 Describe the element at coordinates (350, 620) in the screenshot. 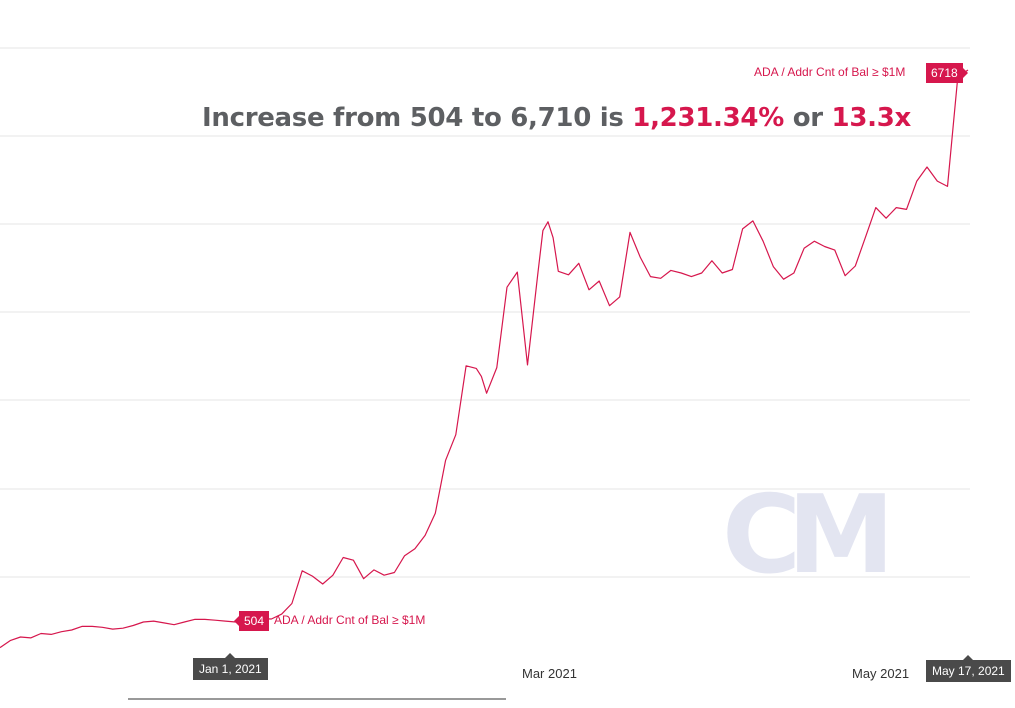

I see `start-series-label: ADA / Addr Cnt of Bal ≥ $1M` at that location.